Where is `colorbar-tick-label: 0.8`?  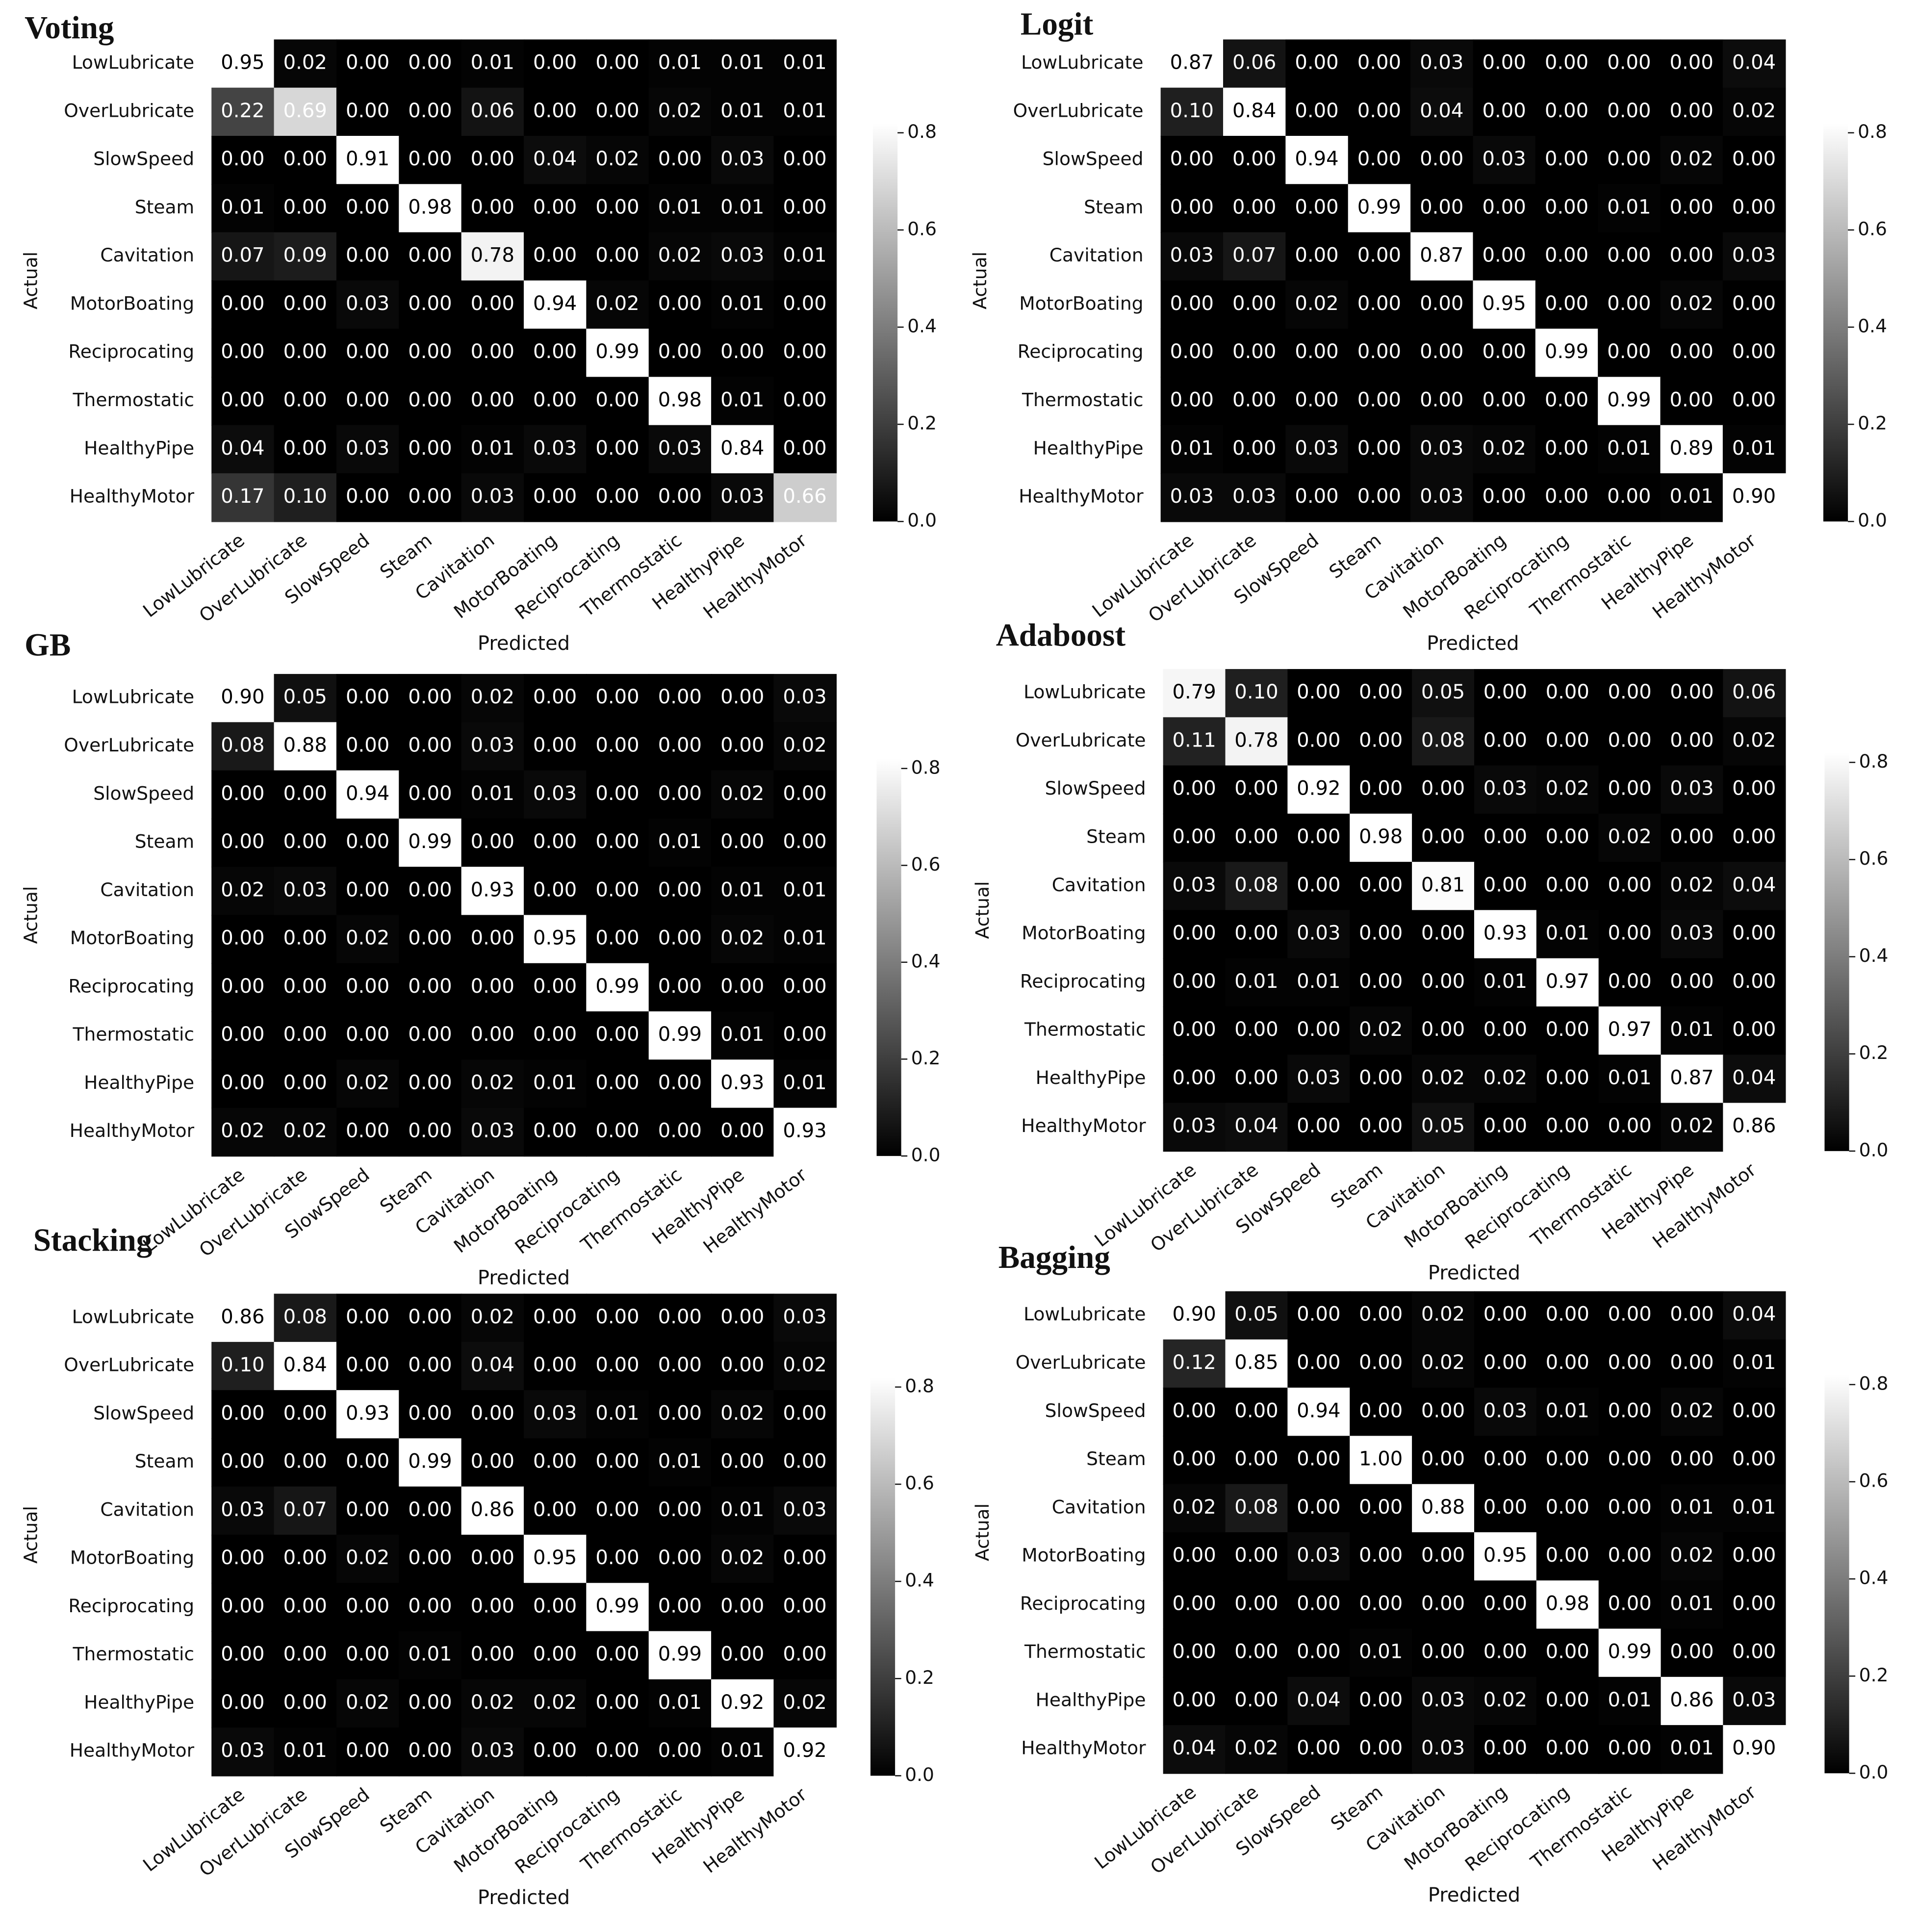 colorbar-tick-label: 0.8 is located at coordinates (919, 1385).